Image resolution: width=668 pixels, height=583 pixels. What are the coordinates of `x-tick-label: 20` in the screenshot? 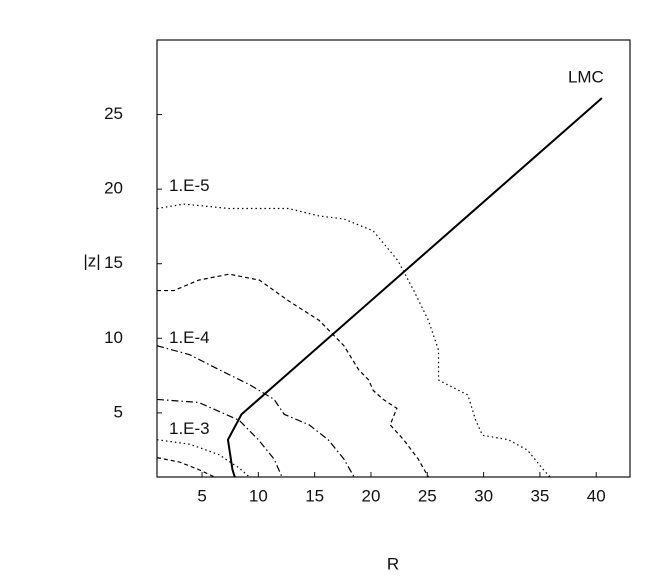 It's located at (371, 495).